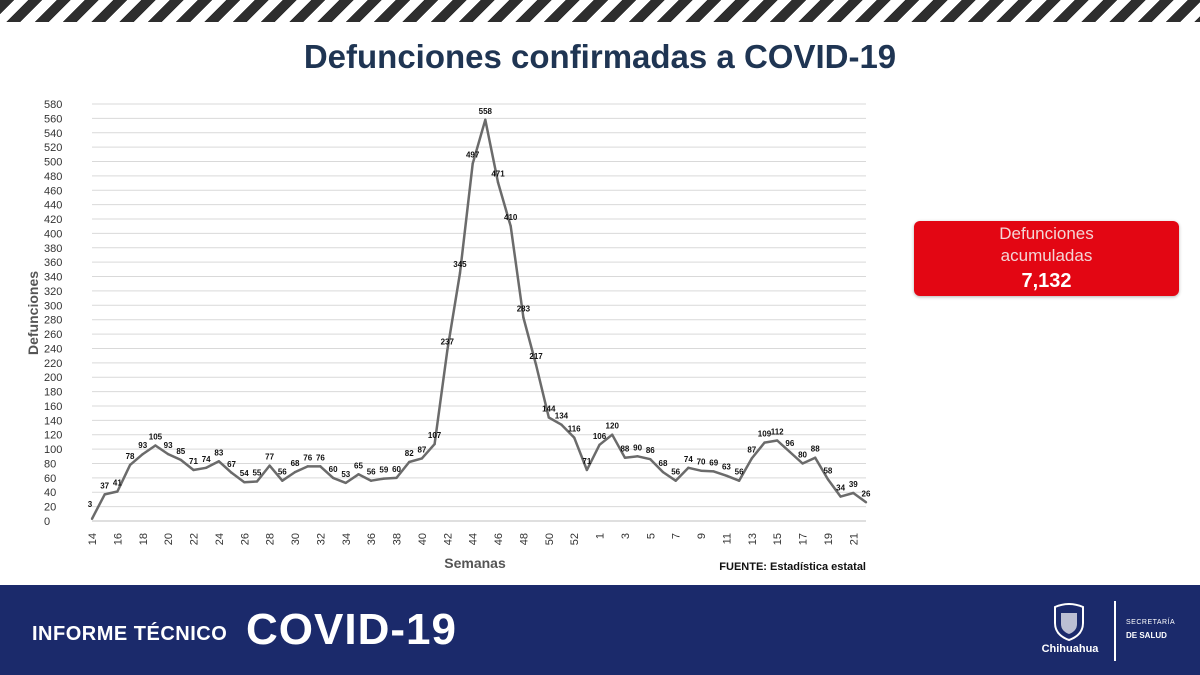 Image resolution: width=1200 pixels, height=675 pixels. I want to click on y-tick-label: 460, so click(53, 191).